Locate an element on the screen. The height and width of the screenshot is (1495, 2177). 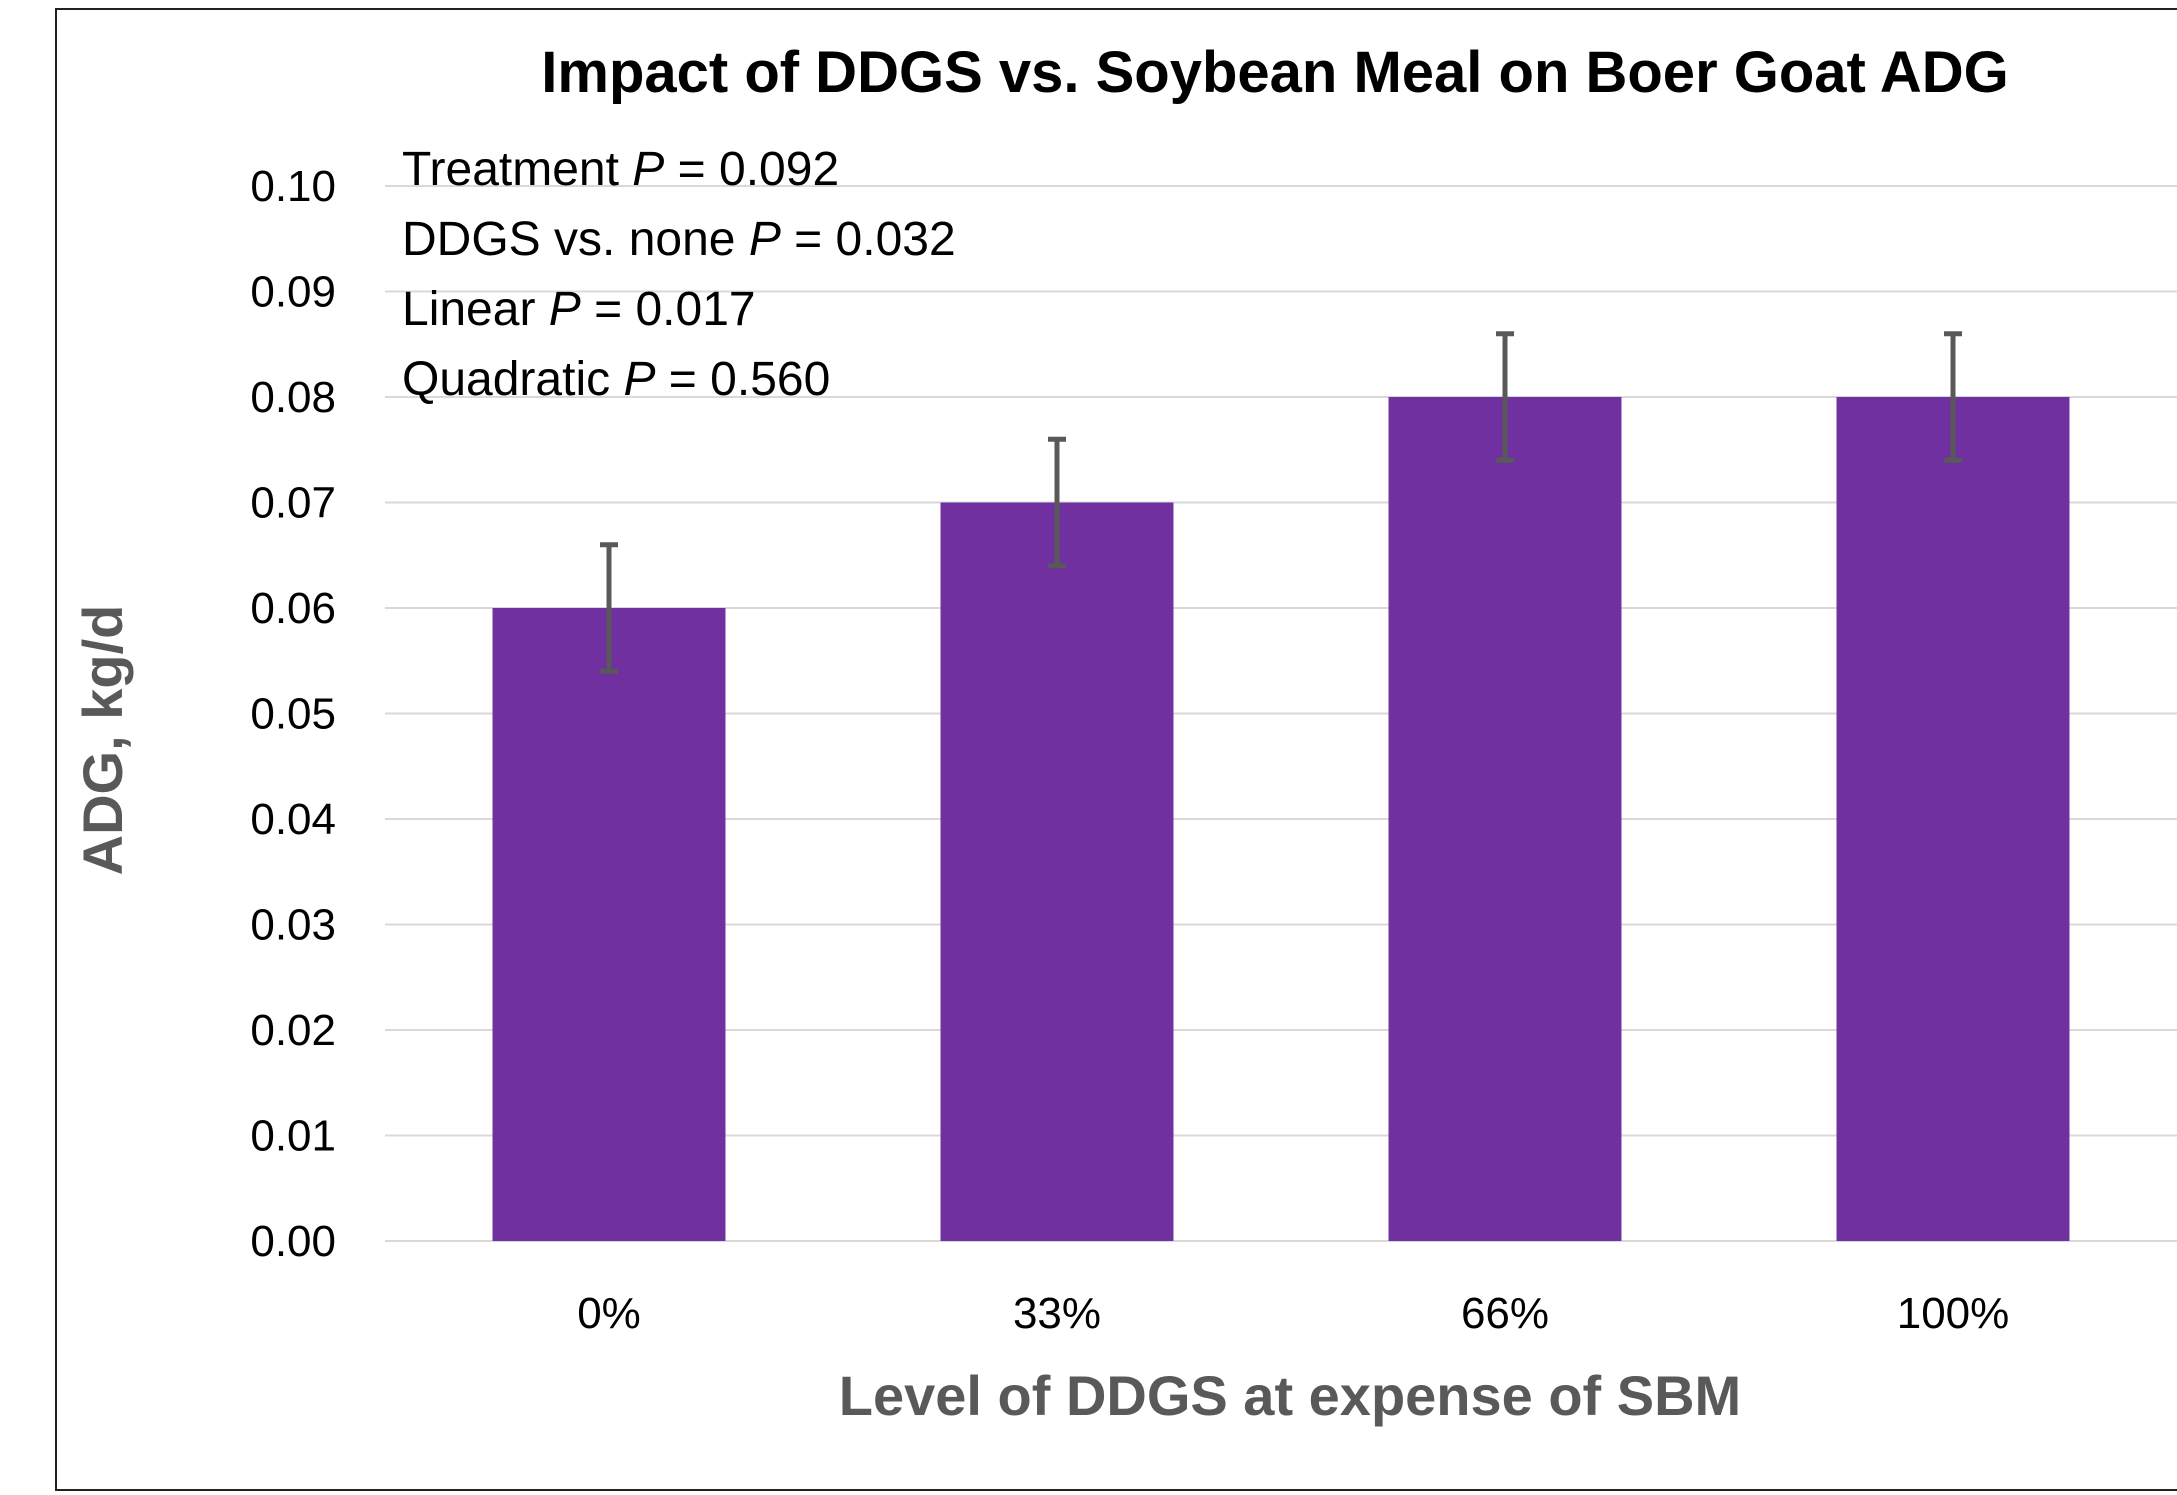
x-axis-ticks: 0% 33% 66% 100% is located at coordinates (1293, 1313).